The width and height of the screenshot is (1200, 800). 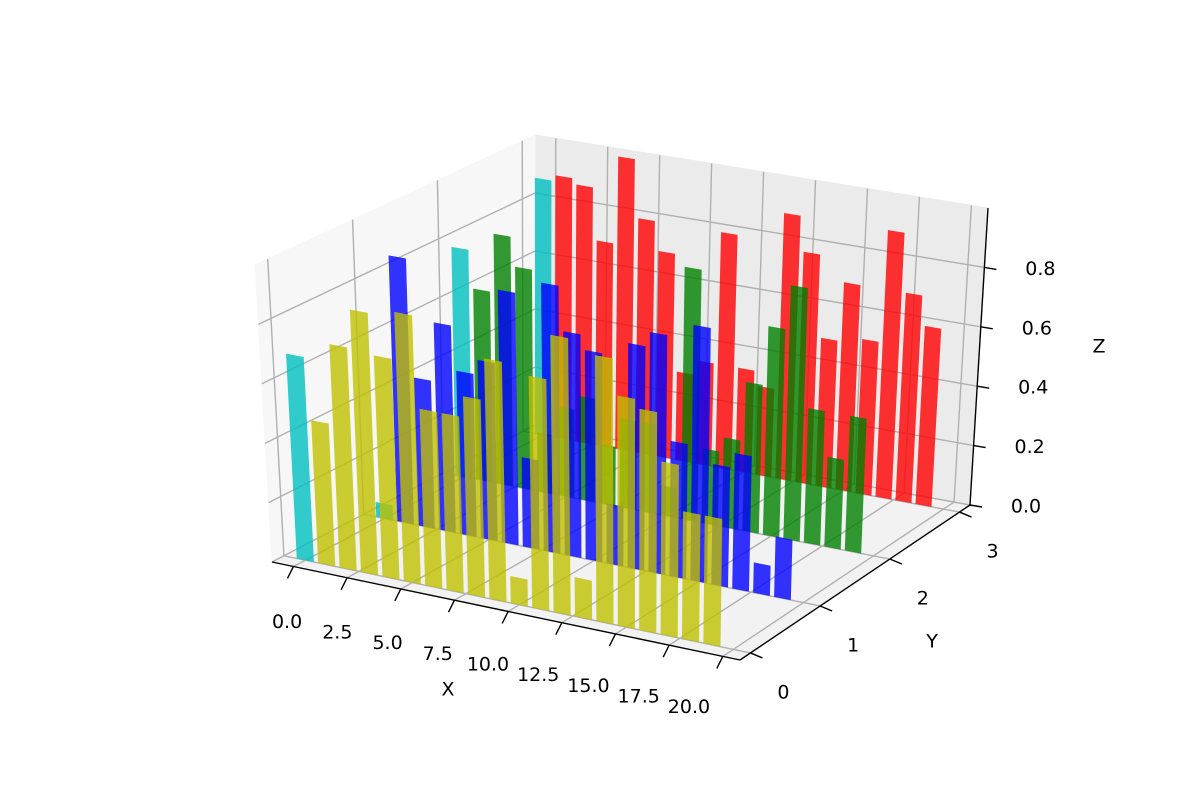 I want to click on z-tick-label: 0.6, so click(x=1037, y=328).